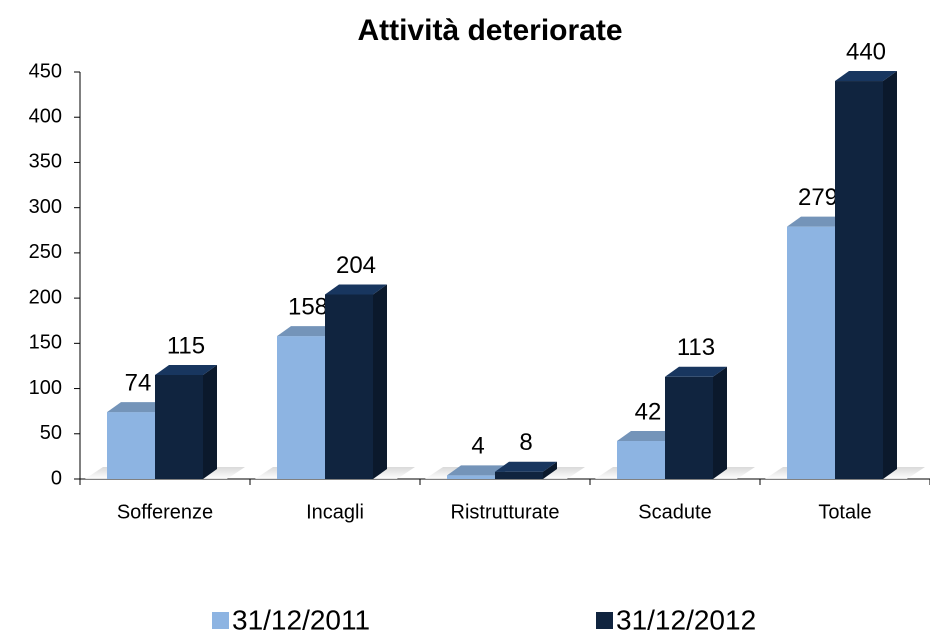  Describe the element at coordinates (696, 347) in the screenshot. I see `data-label: 113` at that location.